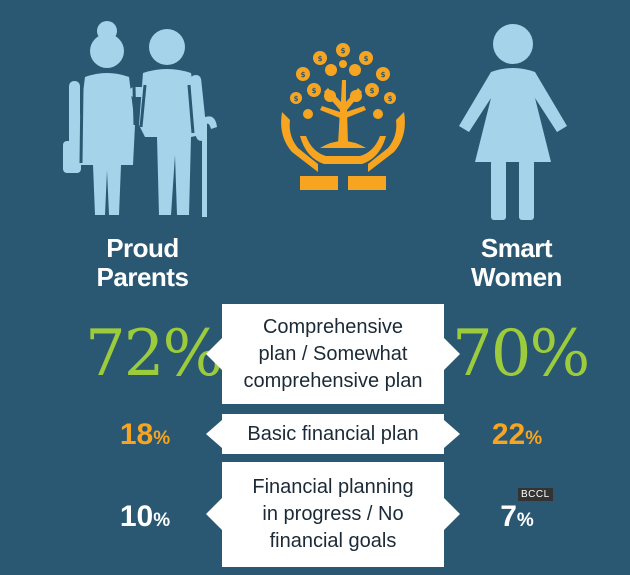 Image resolution: width=630 pixels, height=575 pixels. Describe the element at coordinates (333, 541) in the screenshot. I see `label-in-progress-line3: financial goals` at that location.